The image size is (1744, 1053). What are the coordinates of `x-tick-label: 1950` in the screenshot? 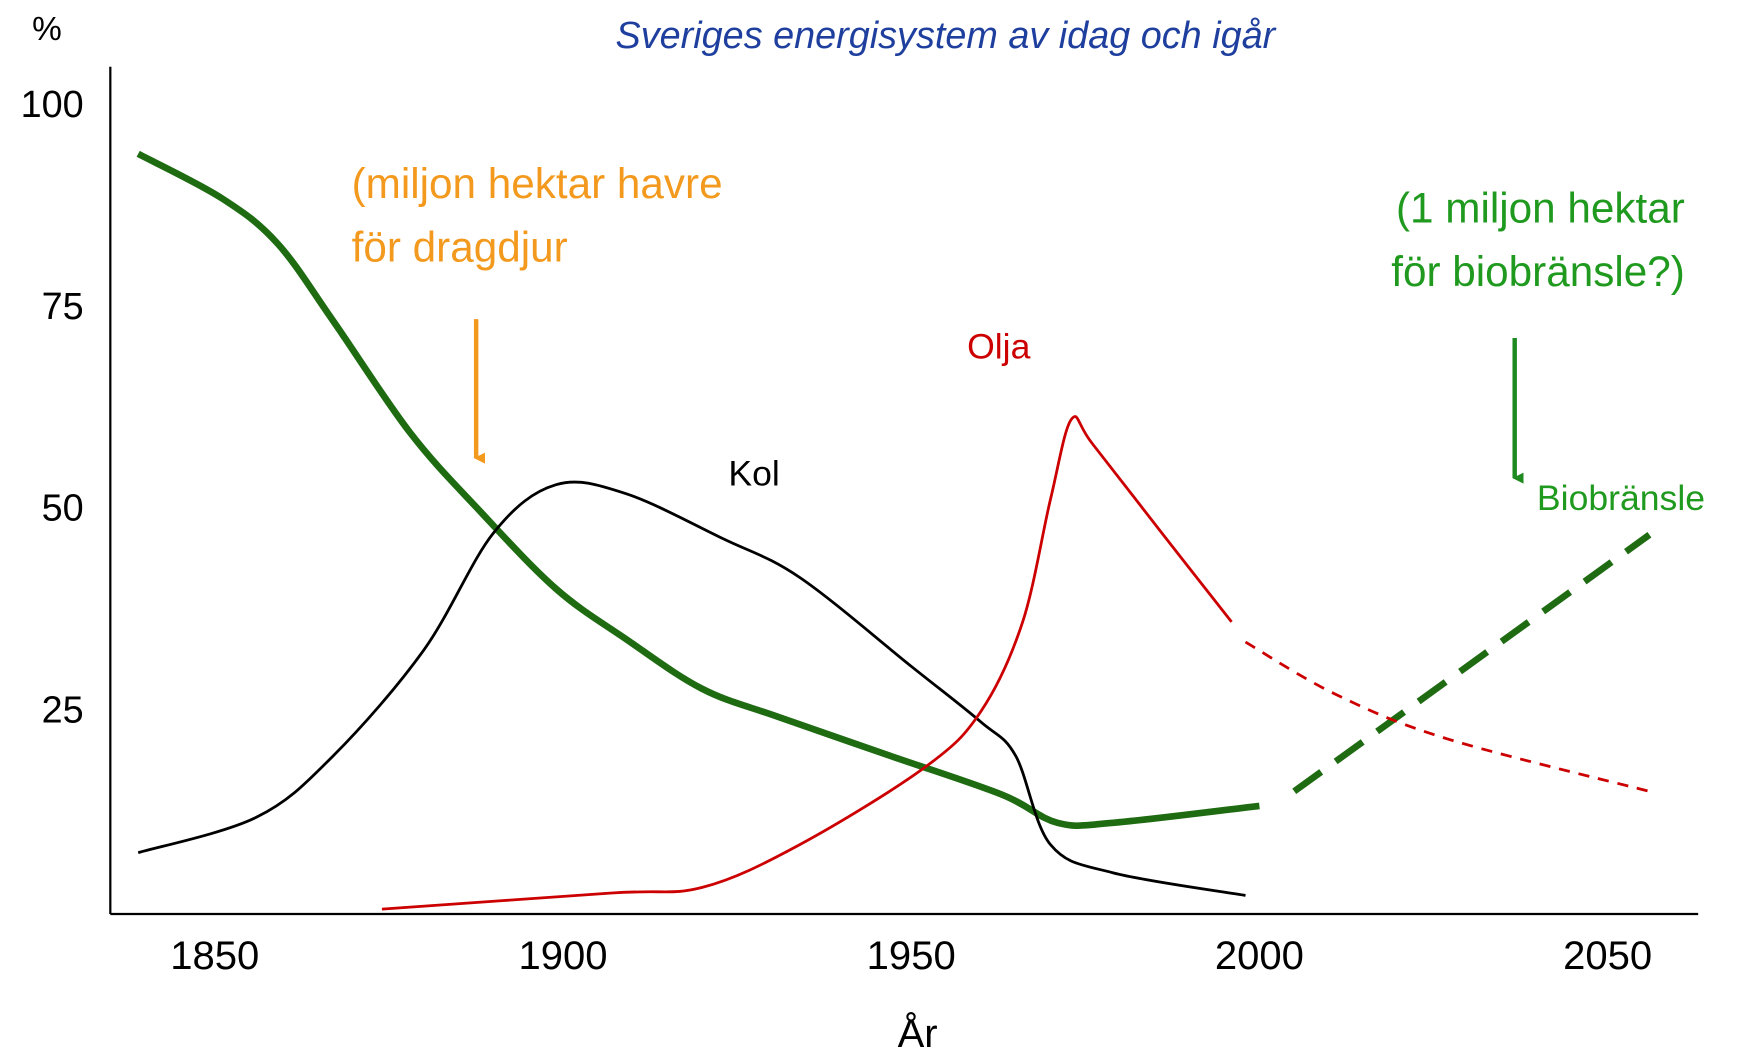 It's located at (911, 956).